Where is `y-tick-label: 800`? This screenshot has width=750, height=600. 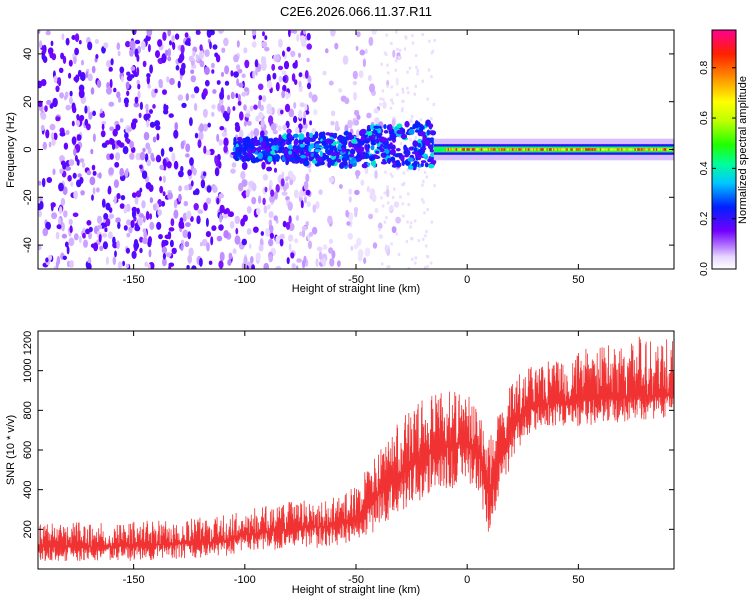
y-tick-label: 800 is located at coordinates (28, 410).